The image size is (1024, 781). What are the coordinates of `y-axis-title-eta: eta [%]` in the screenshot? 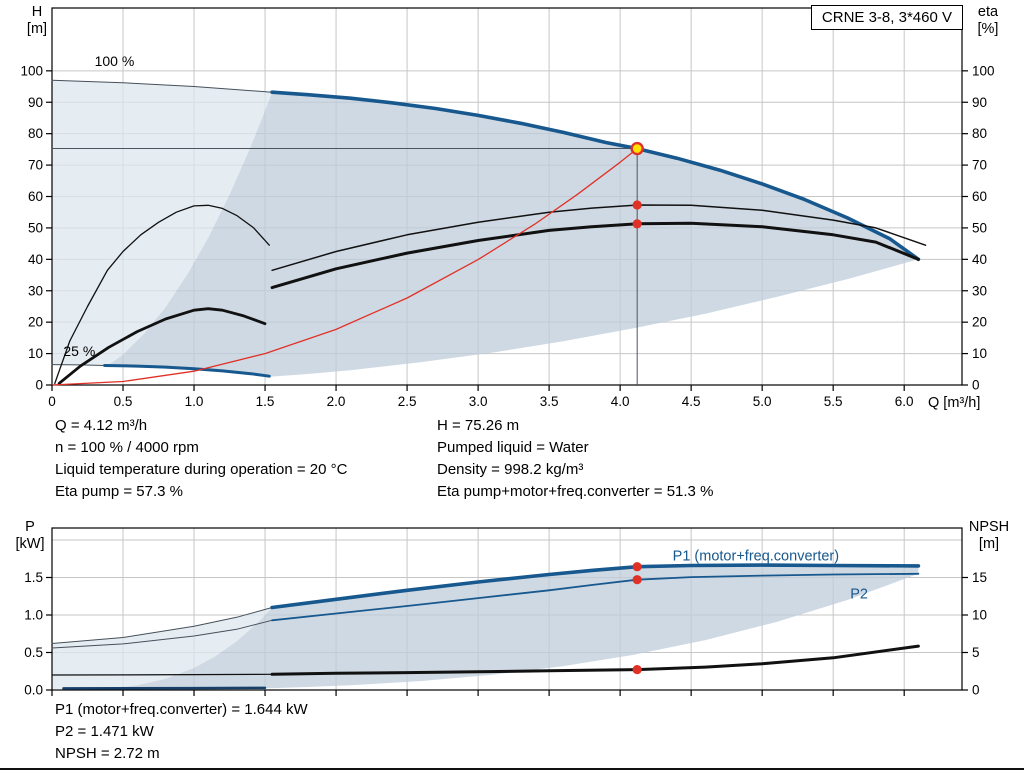 It's located at (988, 21).